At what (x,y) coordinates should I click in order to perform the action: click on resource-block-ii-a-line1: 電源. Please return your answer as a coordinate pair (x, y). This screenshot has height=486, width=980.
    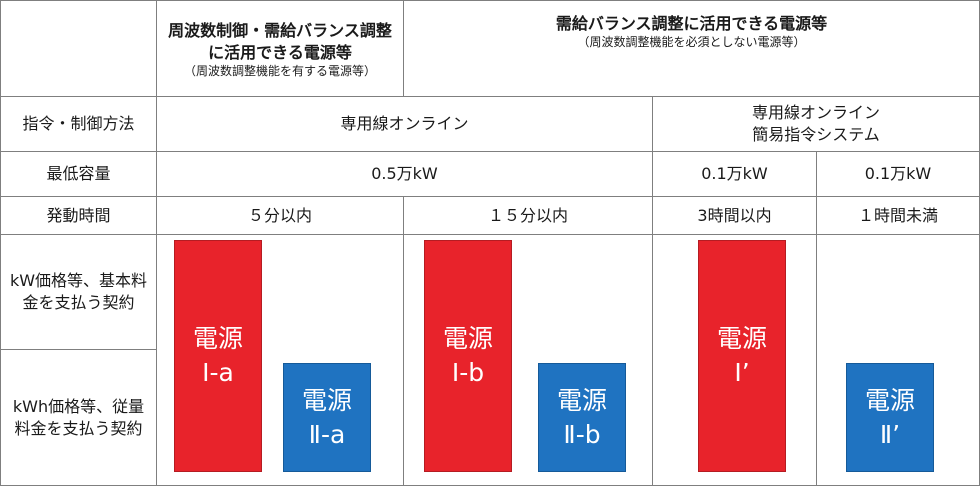
    Looking at the image, I should click on (326, 400).